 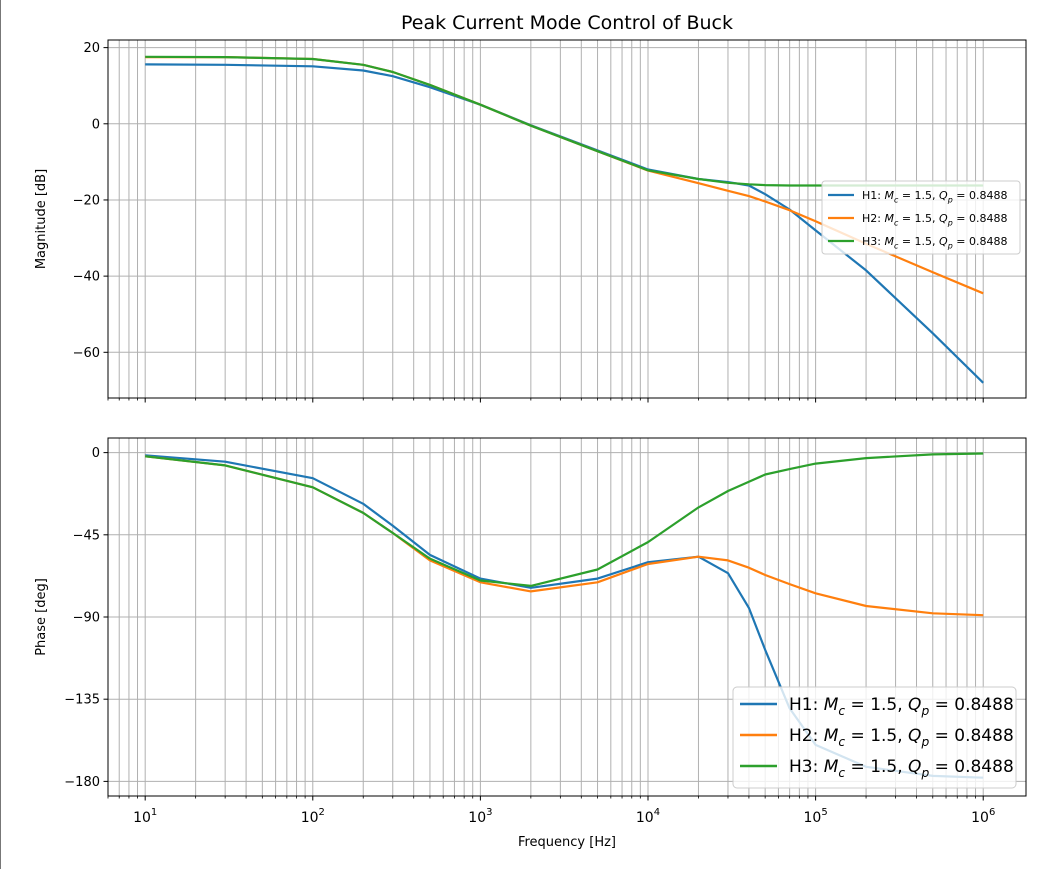 I want to click on y-tick-label: −45, so click(x=86, y=535).